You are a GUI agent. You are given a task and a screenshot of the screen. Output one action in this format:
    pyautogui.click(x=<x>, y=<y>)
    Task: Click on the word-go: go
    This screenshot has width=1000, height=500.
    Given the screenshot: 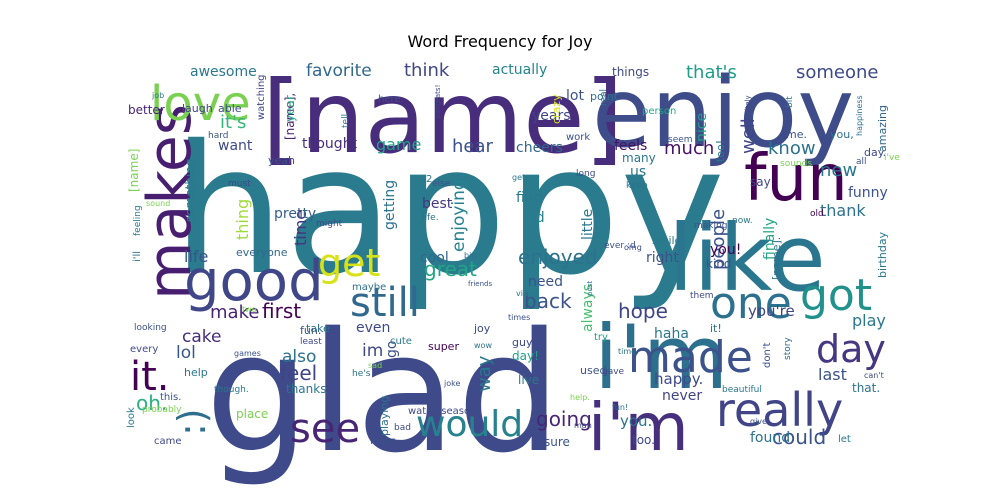 What is the action you would take?
    pyautogui.click(x=392, y=349)
    